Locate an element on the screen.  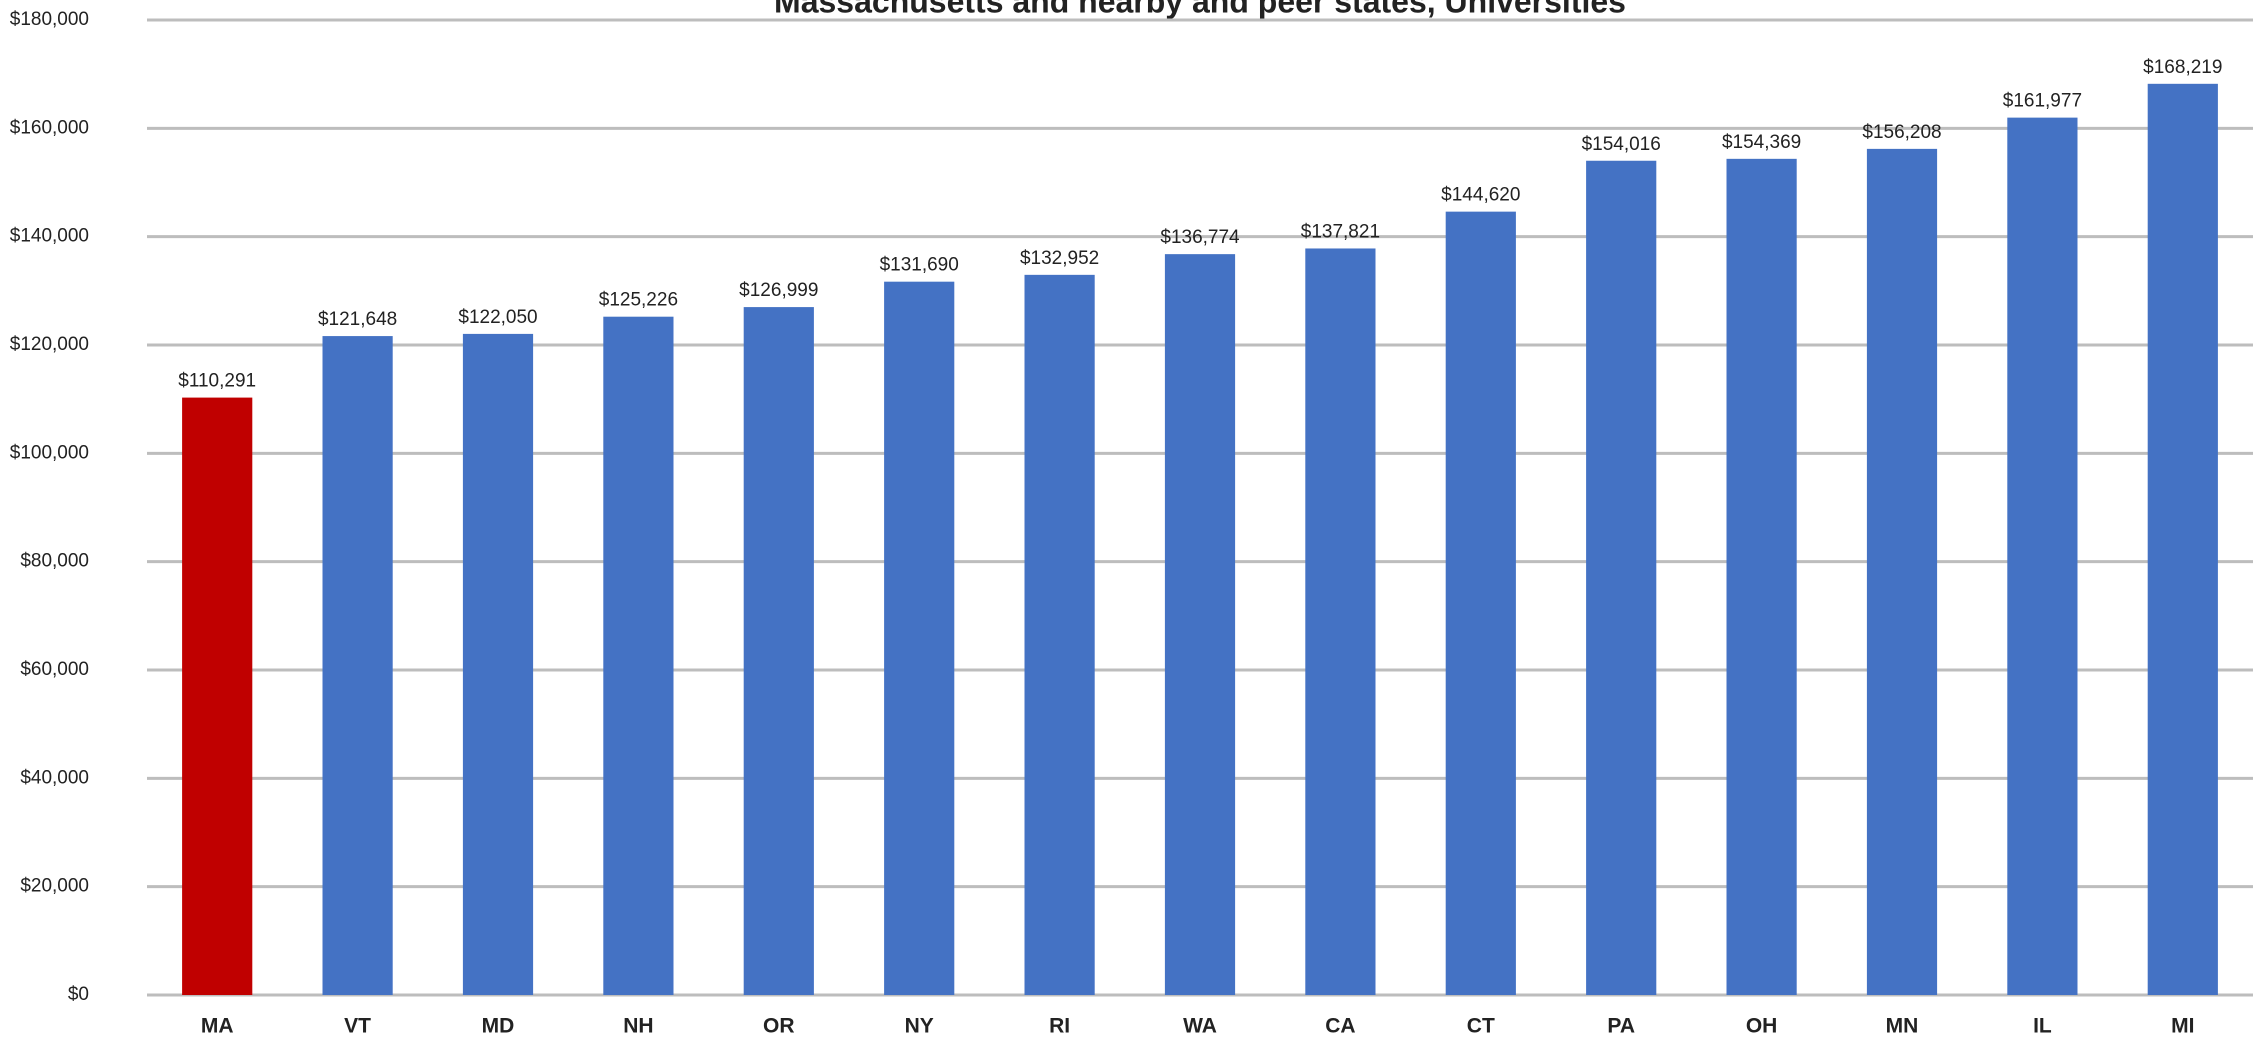
value-label: $132,952 is located at coordinates (1059, 258).